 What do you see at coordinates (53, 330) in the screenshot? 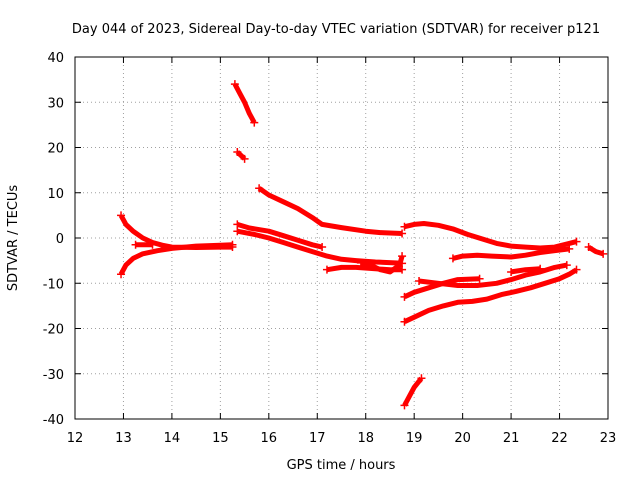
I see `y-tick-label: -20` at bounding box center [53, 330].